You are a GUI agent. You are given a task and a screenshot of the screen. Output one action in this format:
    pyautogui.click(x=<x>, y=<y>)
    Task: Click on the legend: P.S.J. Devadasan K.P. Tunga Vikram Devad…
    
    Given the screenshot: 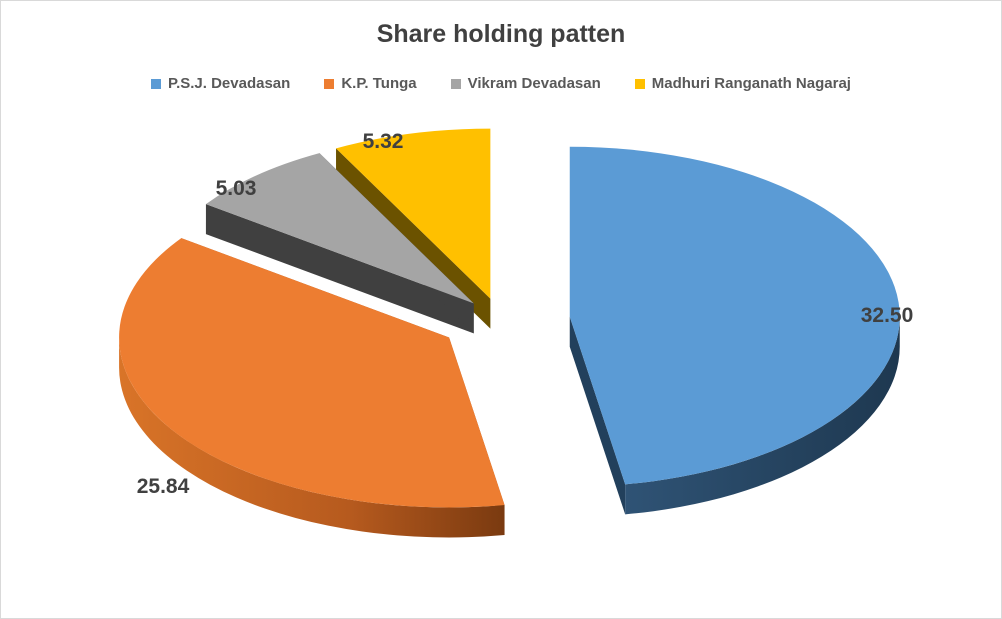 What is the action you would take?
    pyautogui.click(x=501, y=83)
    